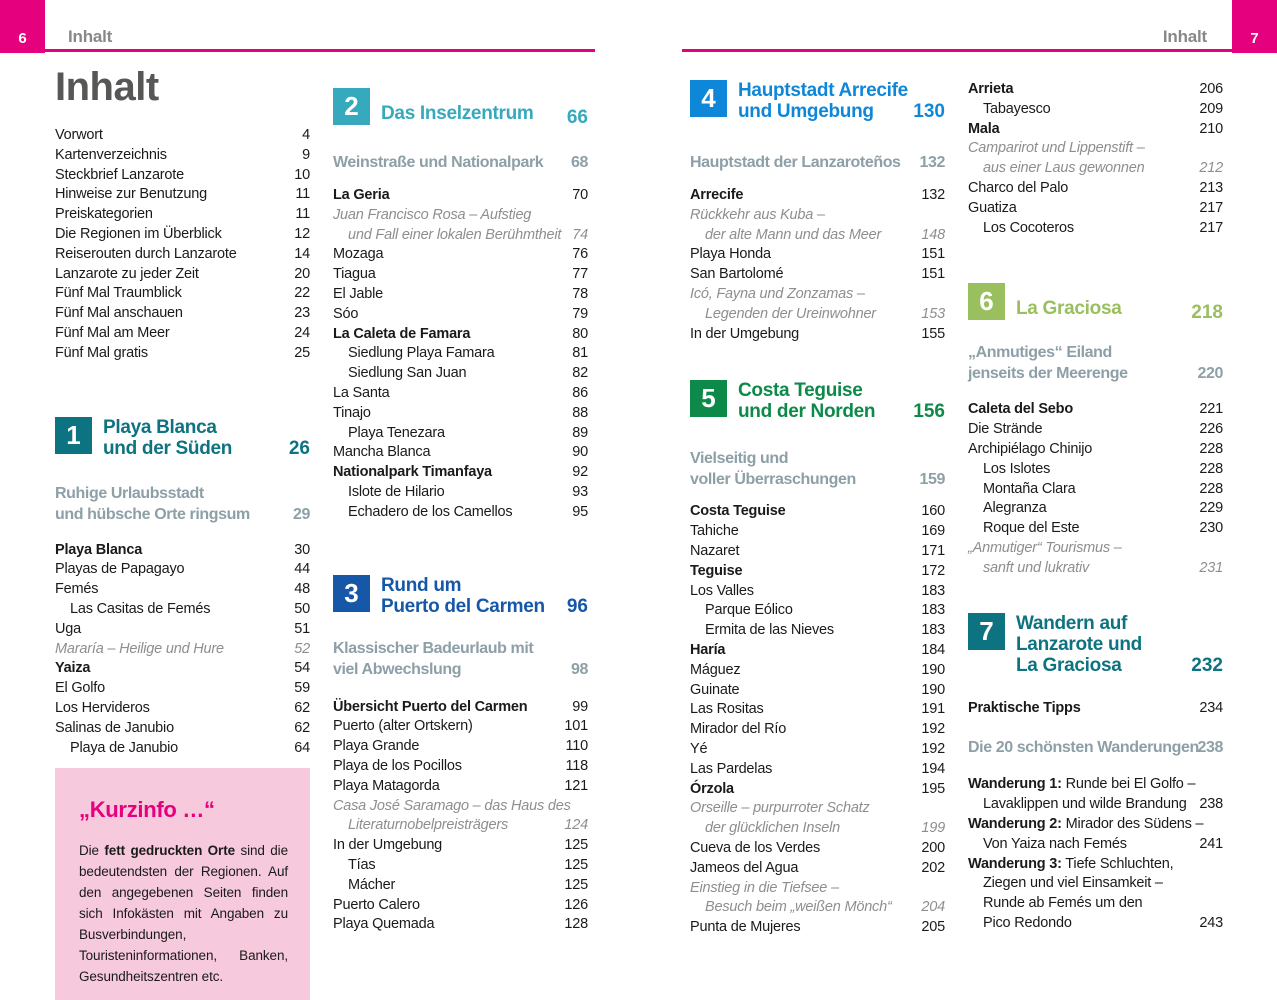 The height and width of the screenshot is (1000, 1277). Describe the element at coordinates (817, 196) in the screenshot. I see `toc-entry: Arrecife 132` at that location.